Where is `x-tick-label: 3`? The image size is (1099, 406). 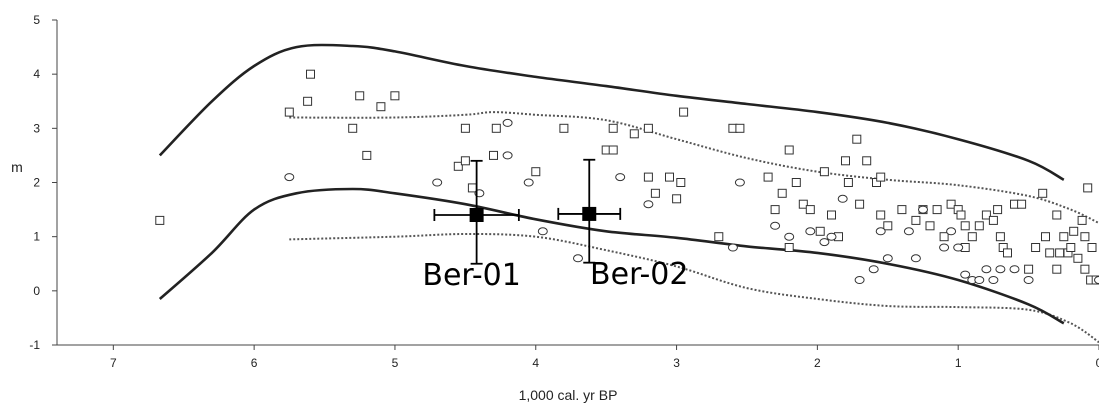
x-tick-label: 3 is located at coordinates (676, 363).